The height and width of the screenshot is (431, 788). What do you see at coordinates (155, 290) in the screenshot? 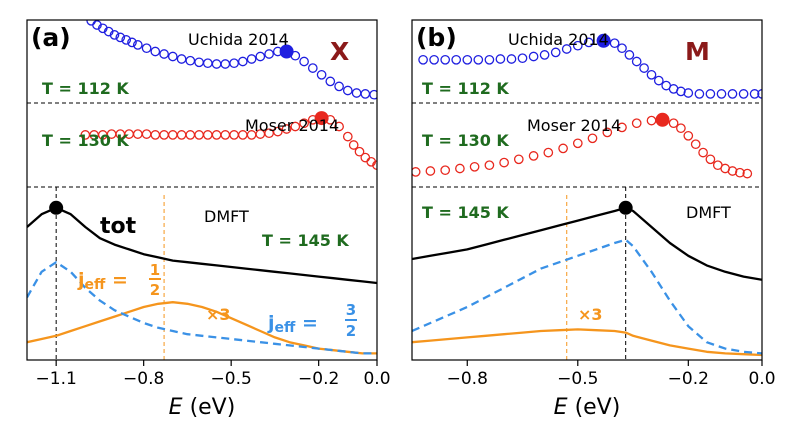
I see `svg-text: 2` at bounding box center [155, 290].